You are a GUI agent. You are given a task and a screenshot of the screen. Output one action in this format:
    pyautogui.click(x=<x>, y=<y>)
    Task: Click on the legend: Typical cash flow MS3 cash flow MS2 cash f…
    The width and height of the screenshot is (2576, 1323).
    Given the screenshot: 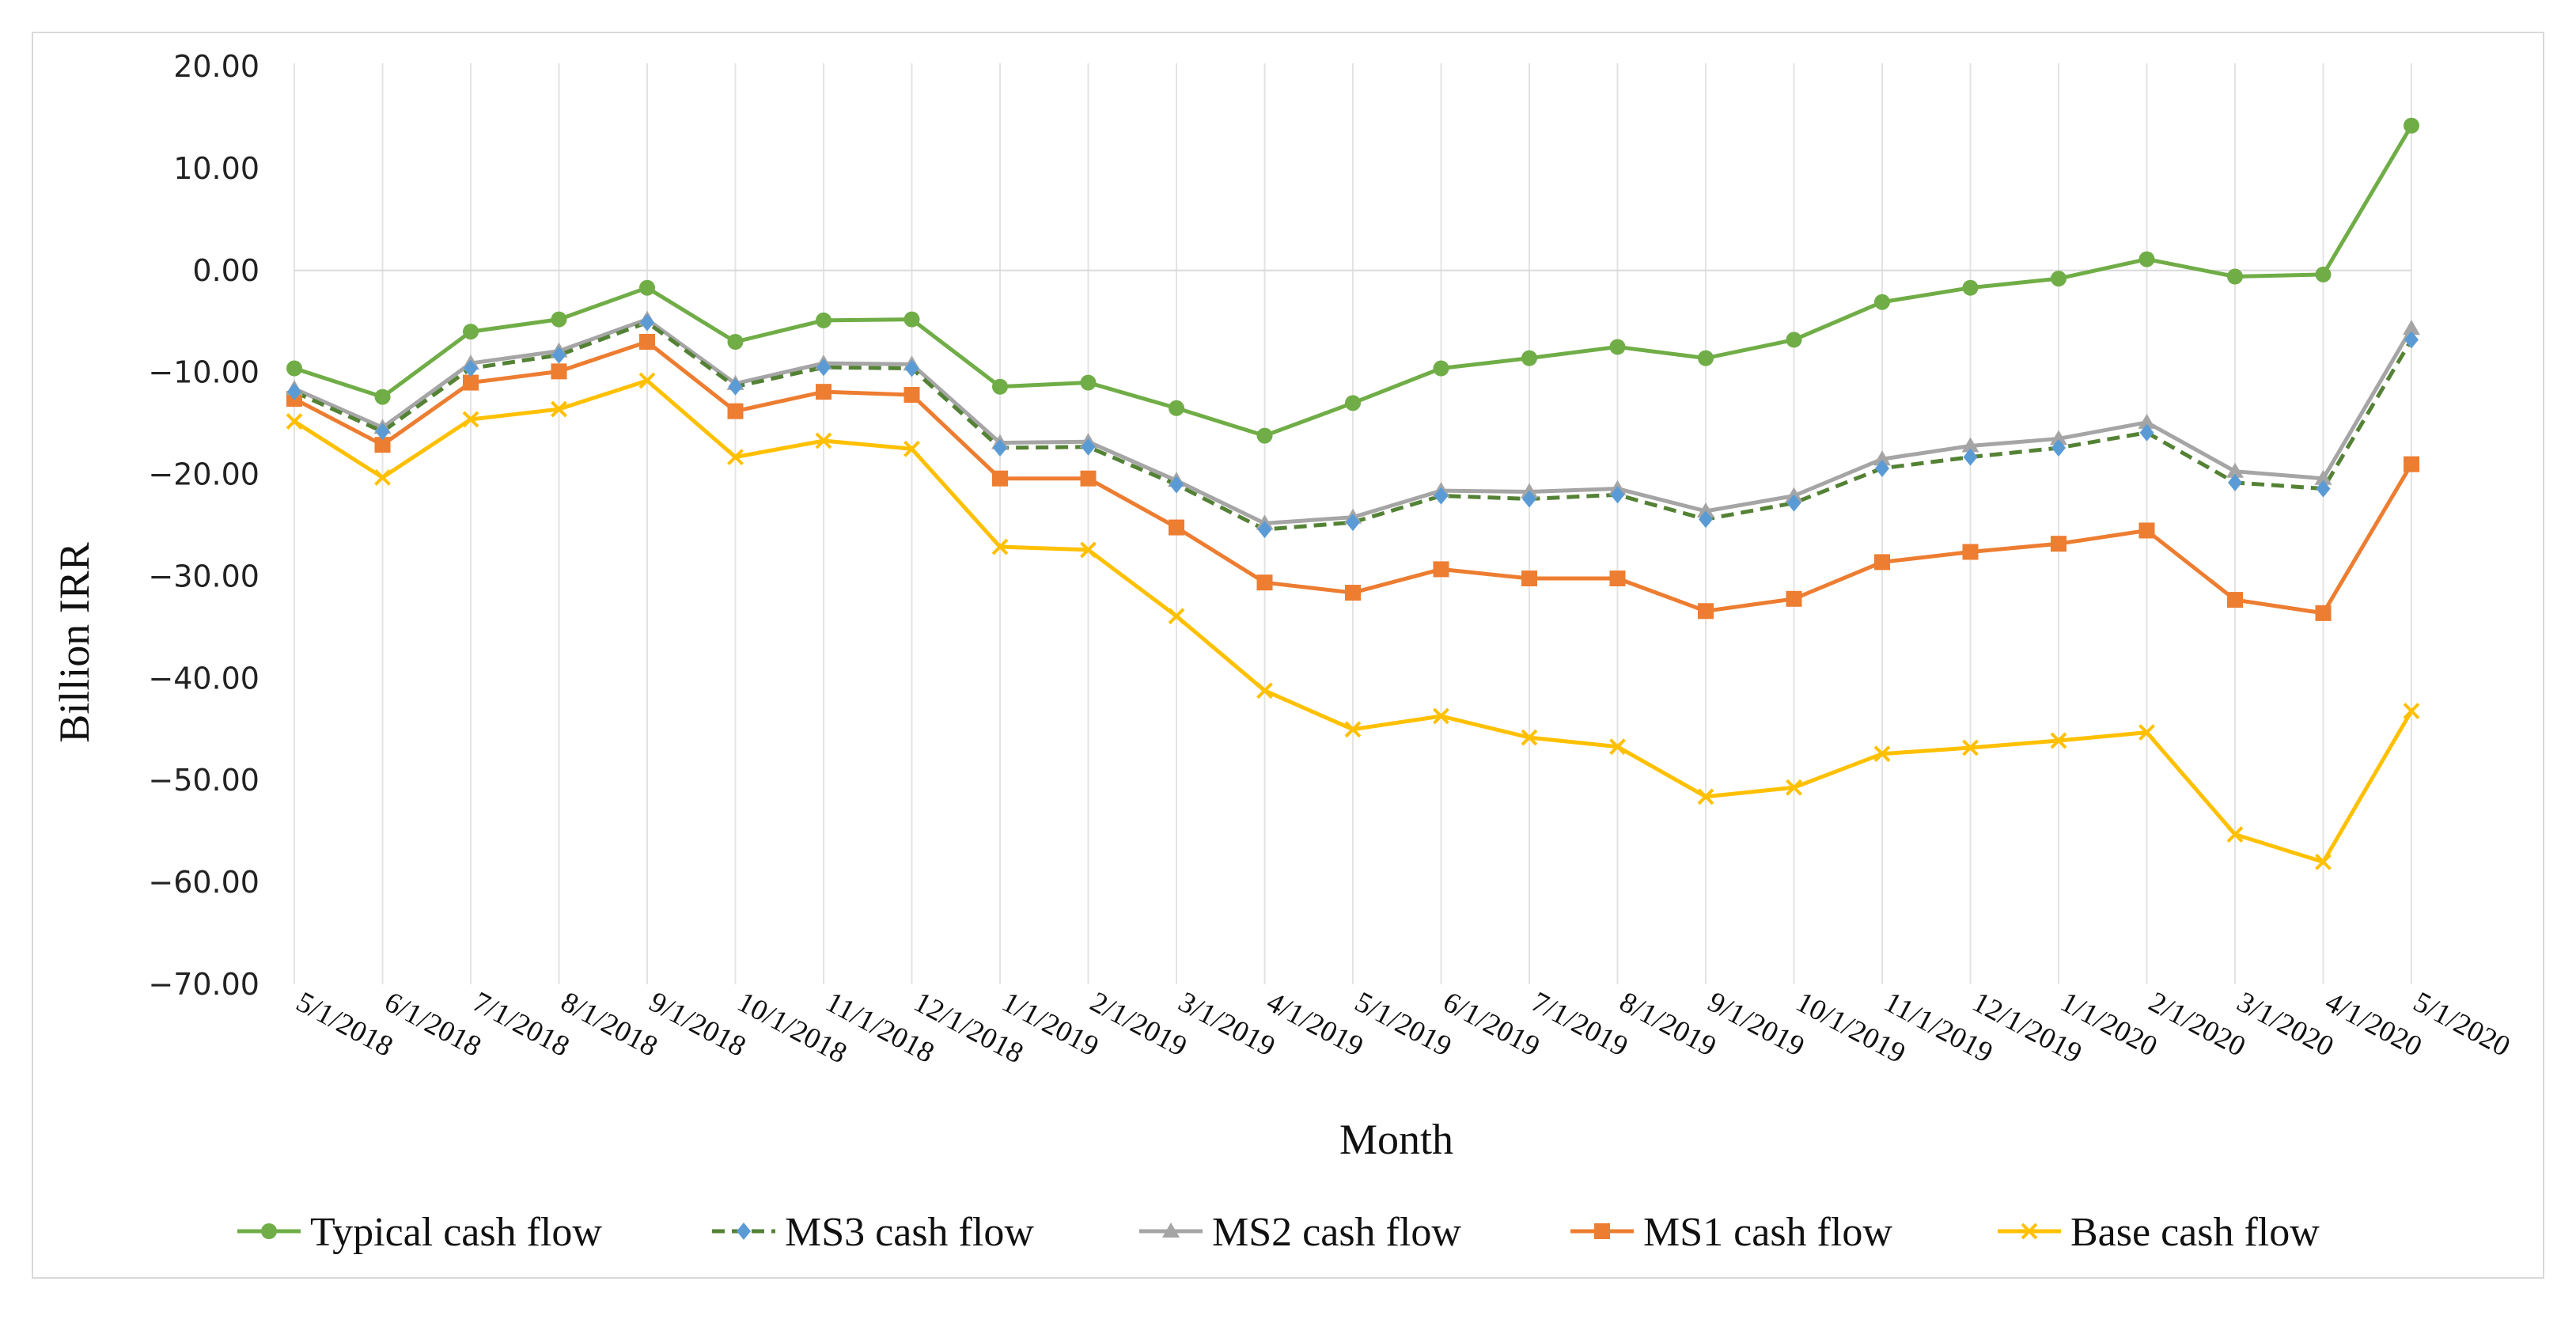 What is the action you would take?
    pyautogui.click(x=1278, y=1232)
    